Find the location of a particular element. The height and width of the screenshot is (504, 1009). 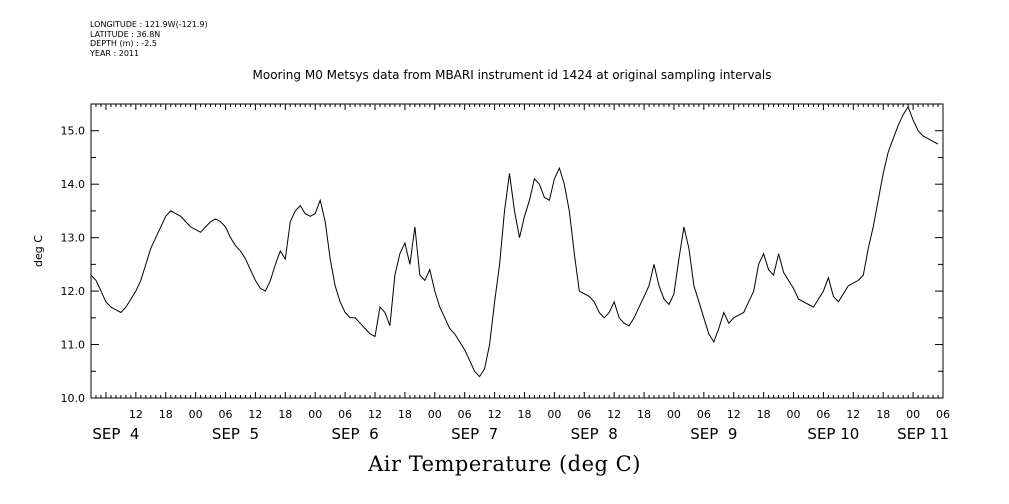

longitude-text: LONGITUDE : 121.9W(-121.9) is located at coordinates (149, 24).